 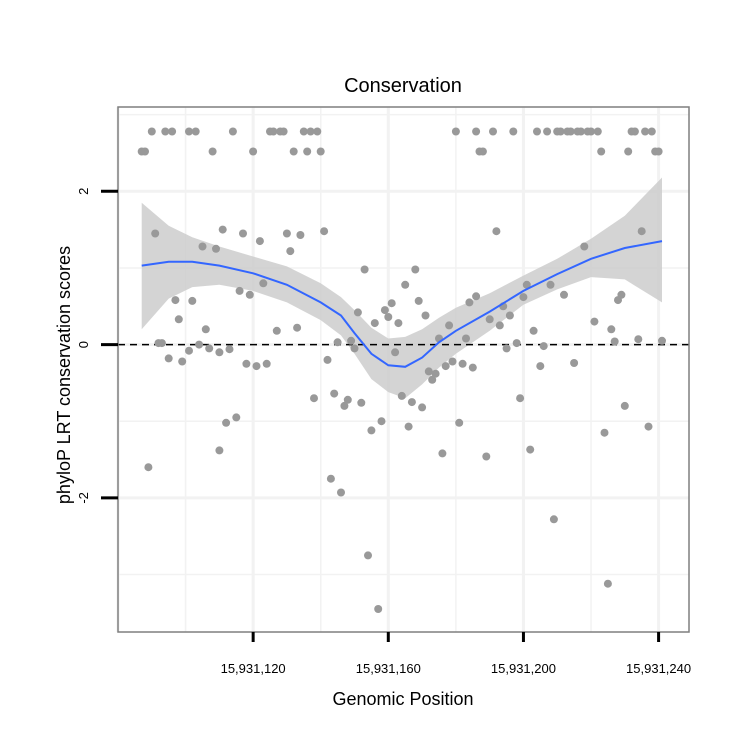 What do you see at coordinates (64, 375) in the screenshot?
I see `y-axis-title: phyloP LRT conservation scores` at bounding box center [64, 375].